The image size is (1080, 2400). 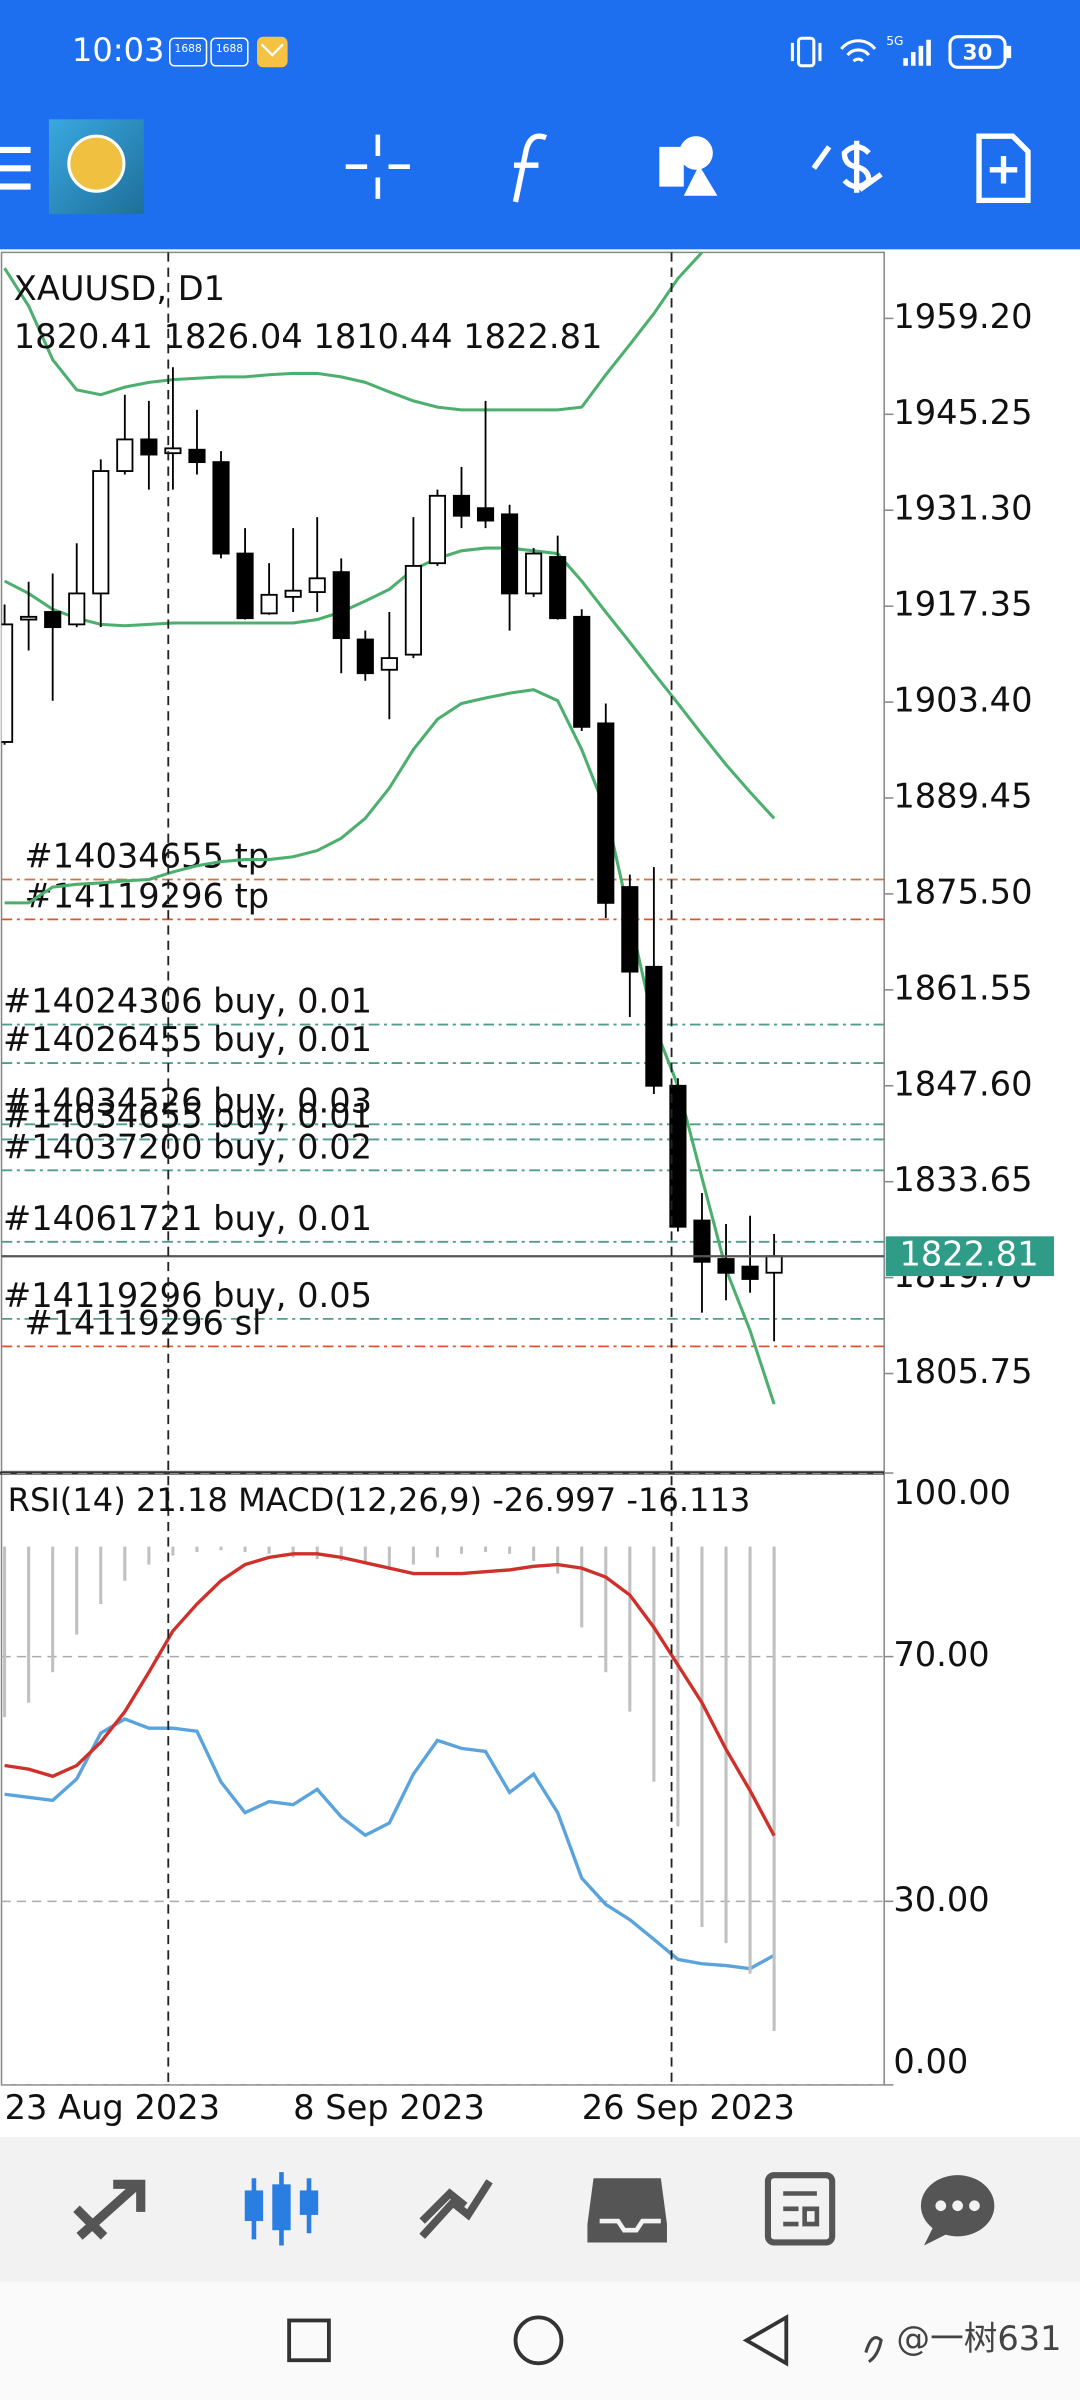 I want to click on menu-button, so click(x=15, y=168).